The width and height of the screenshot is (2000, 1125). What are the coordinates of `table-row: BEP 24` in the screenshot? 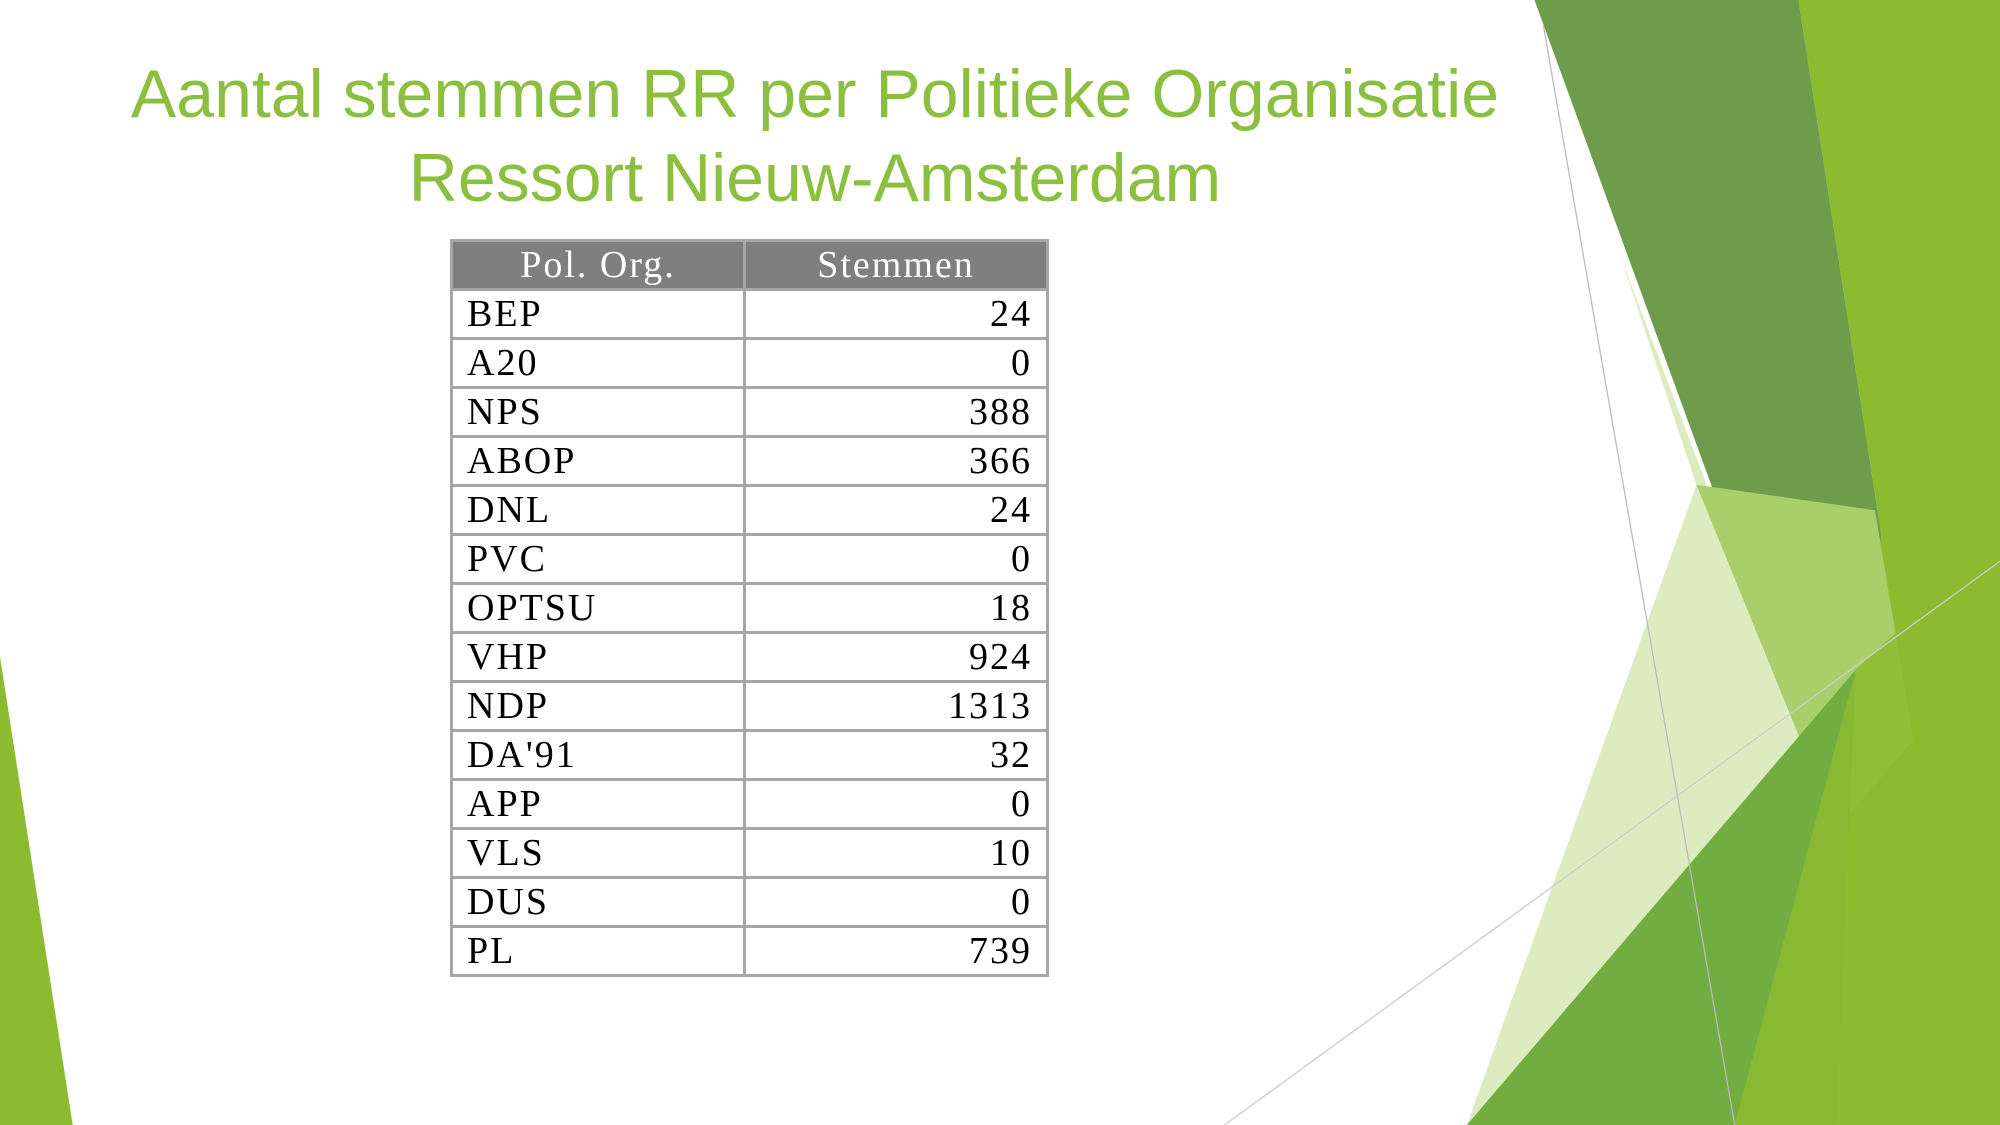 It's located at (749, 314).